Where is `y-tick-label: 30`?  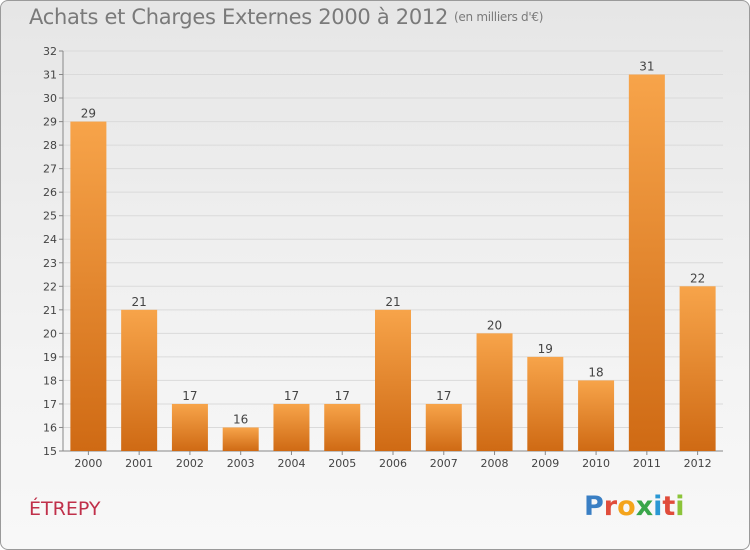 y-tick-label: 30 is located at coordinates (50, 98).